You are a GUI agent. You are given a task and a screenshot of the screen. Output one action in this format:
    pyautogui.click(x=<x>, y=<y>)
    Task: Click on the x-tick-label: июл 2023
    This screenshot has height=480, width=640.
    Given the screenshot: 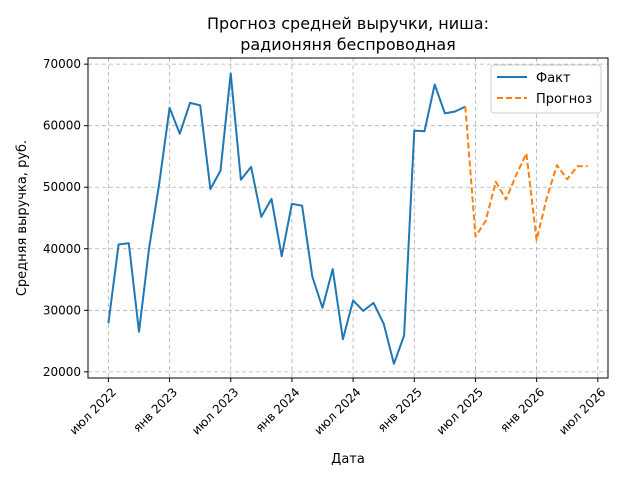 What is the action you would take?
    pyautogui.click(x=215, y=411)
    